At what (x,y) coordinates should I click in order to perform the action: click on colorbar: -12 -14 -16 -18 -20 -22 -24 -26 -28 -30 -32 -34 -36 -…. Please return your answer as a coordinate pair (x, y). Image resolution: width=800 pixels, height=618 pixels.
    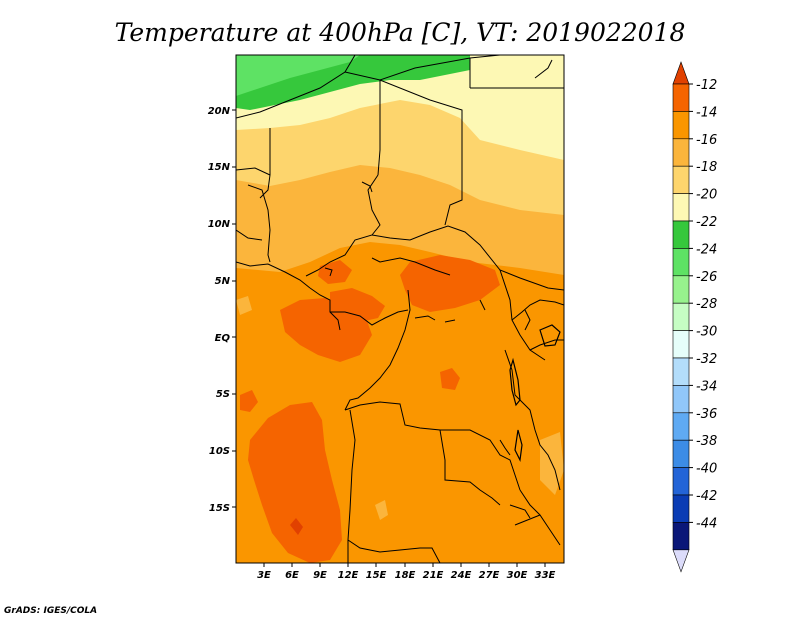
    Looking at the image, I should click on (694, 317).